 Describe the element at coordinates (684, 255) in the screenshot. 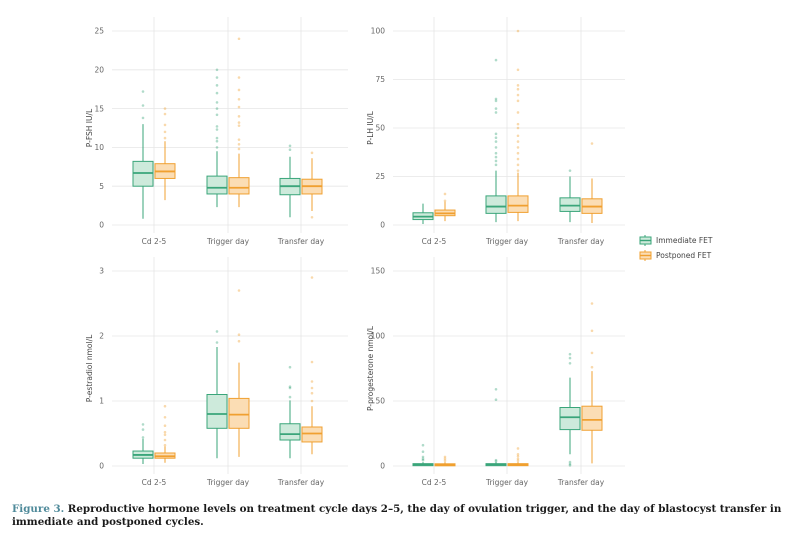

I see `legend-label-postponed: Postponed FET` at that location.